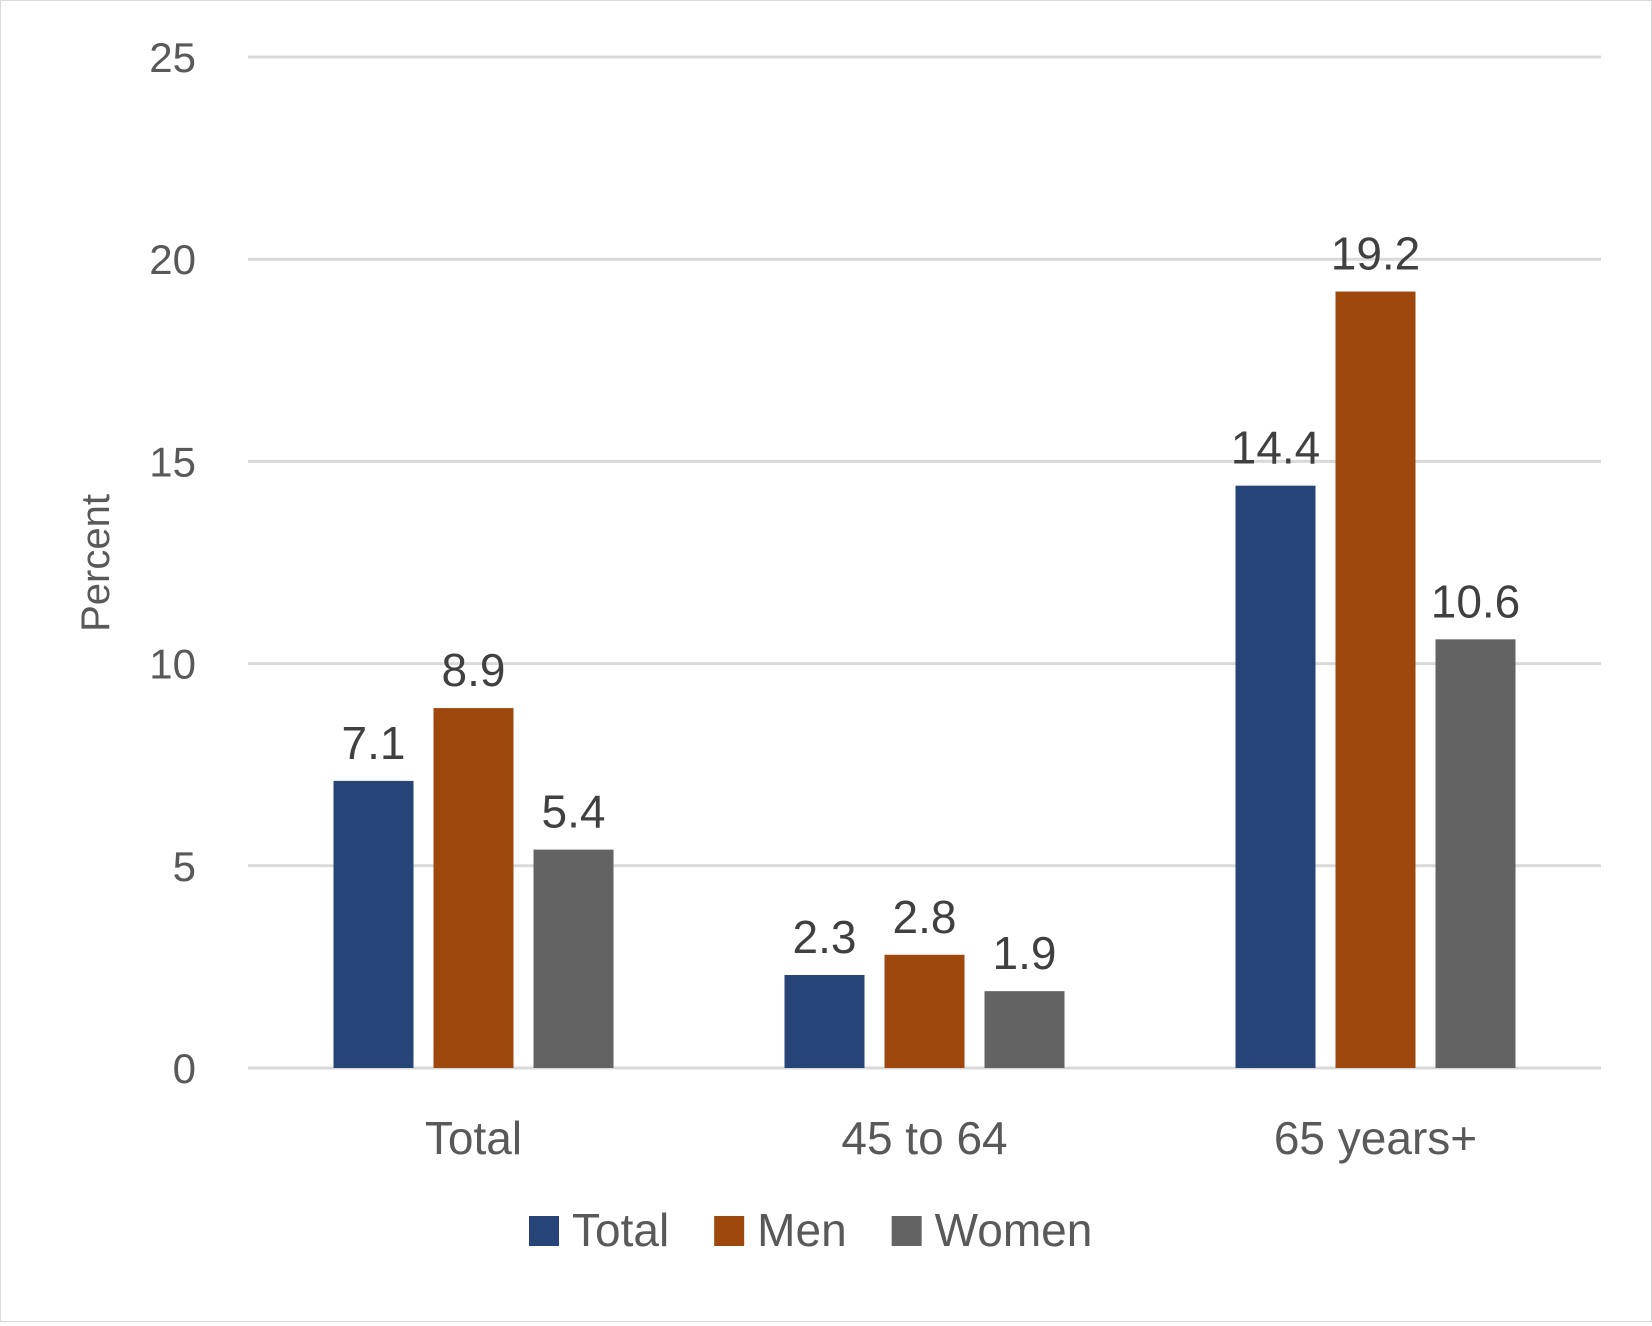 The image size is (1652, 1326). I want to click on y-tick-label: 0, so click(184, 1068).